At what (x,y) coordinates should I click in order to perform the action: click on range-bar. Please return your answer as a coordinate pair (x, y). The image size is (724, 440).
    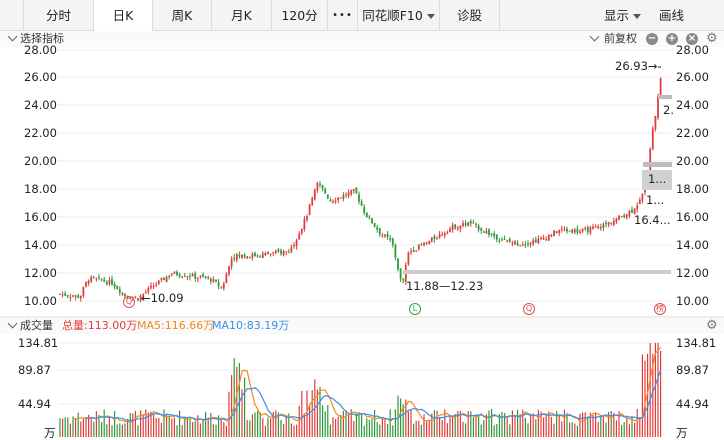
    Looking at the image, I should click on (537, 272).